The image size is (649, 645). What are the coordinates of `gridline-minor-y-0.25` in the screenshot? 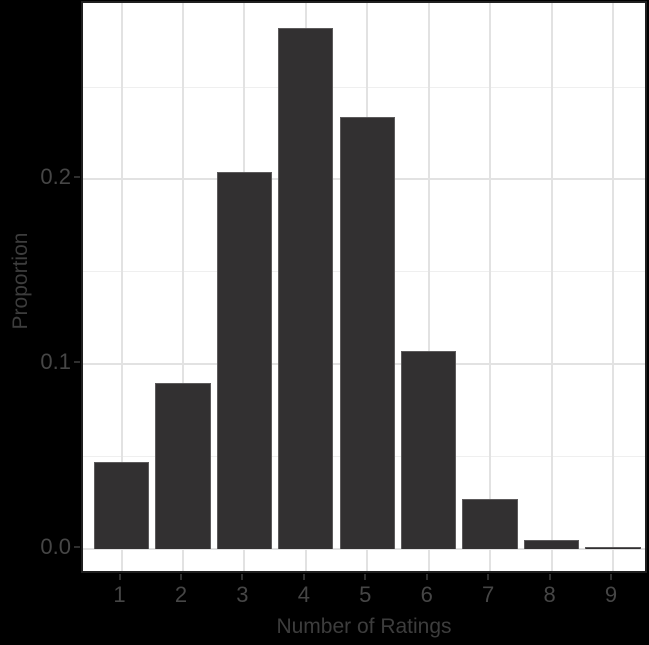 It's located at (364, 87).